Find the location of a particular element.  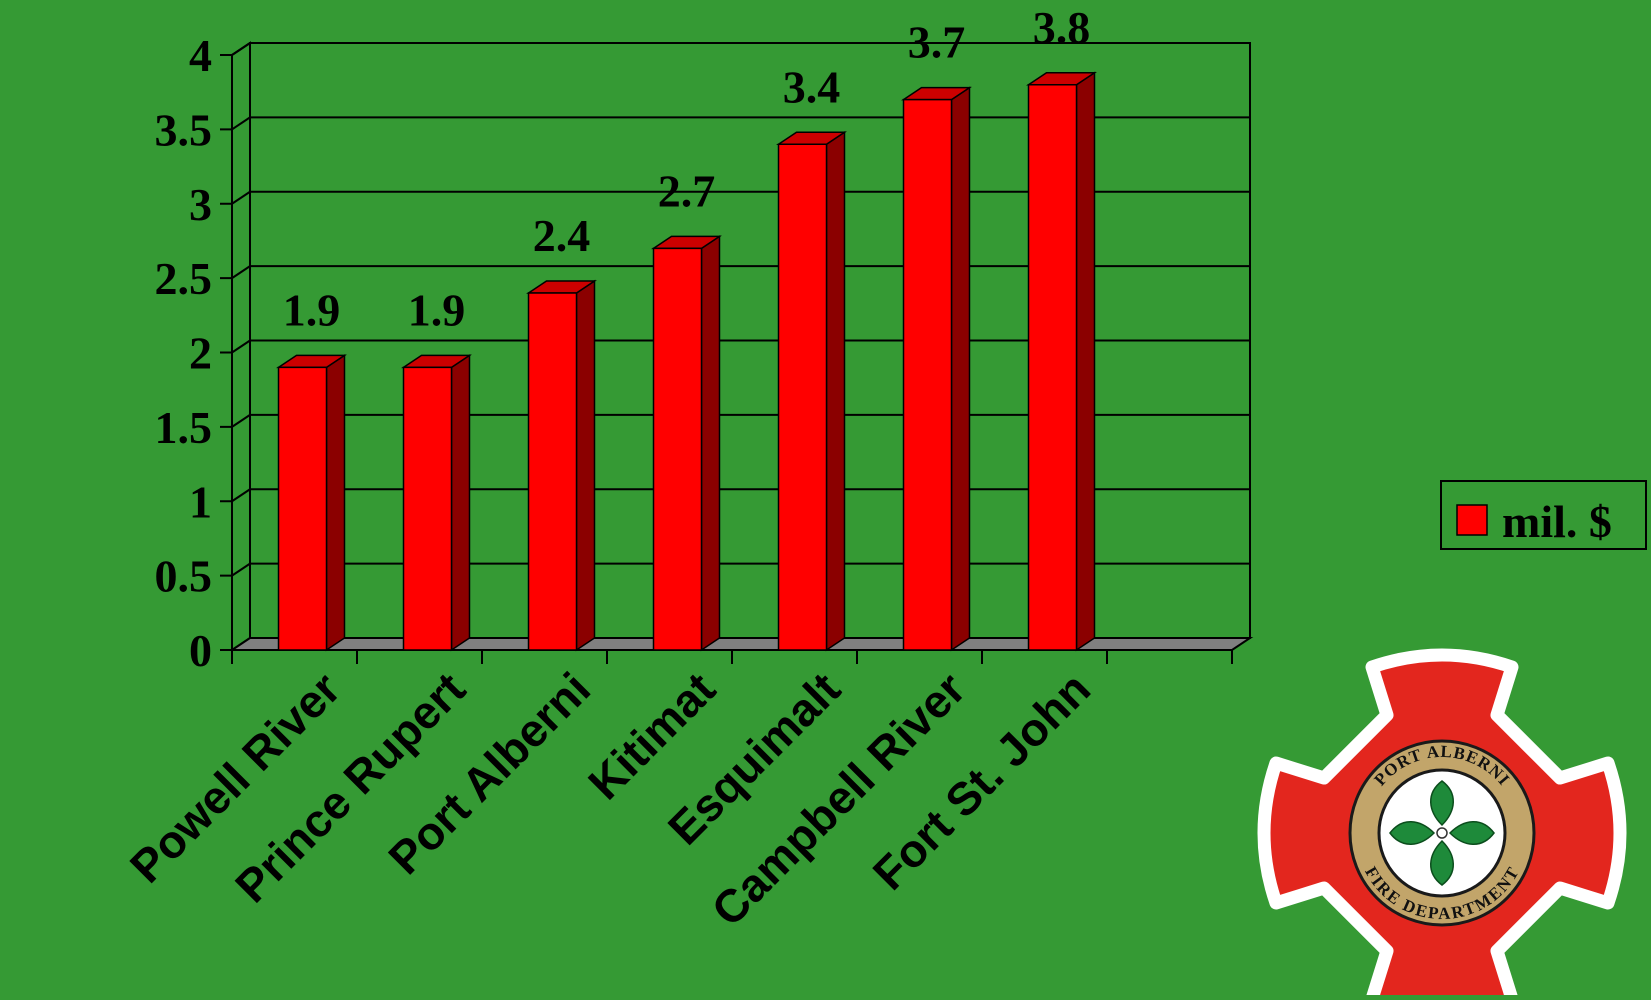

leaf-cluster-icon is located at coordinates (1442, 833).